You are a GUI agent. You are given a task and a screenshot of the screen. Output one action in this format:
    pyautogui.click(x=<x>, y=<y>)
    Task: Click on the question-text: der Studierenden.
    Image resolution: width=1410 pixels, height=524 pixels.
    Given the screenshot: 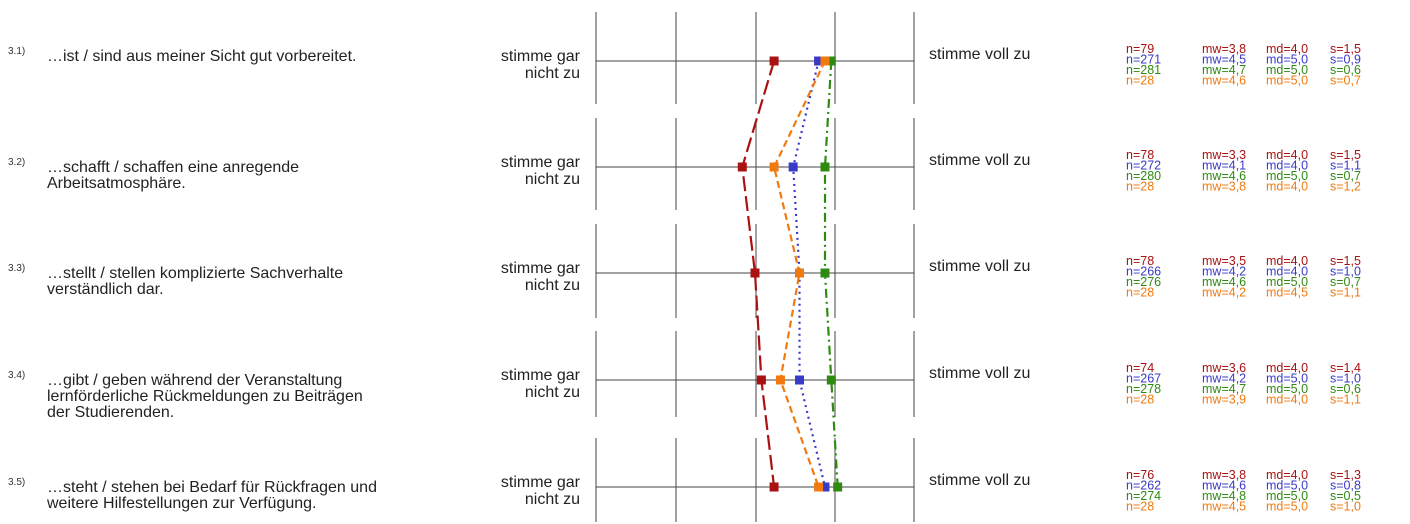 What is the action you would take?
    pyautogui.click(x=110, y=412)
    